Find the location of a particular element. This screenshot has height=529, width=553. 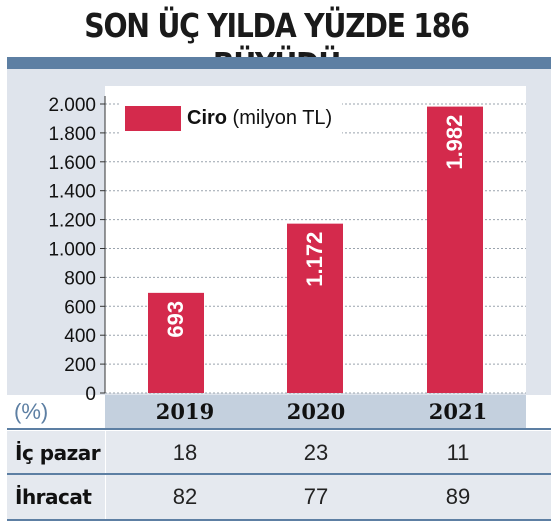

y-tick-label: 200 is located at coordinates (80, 365).